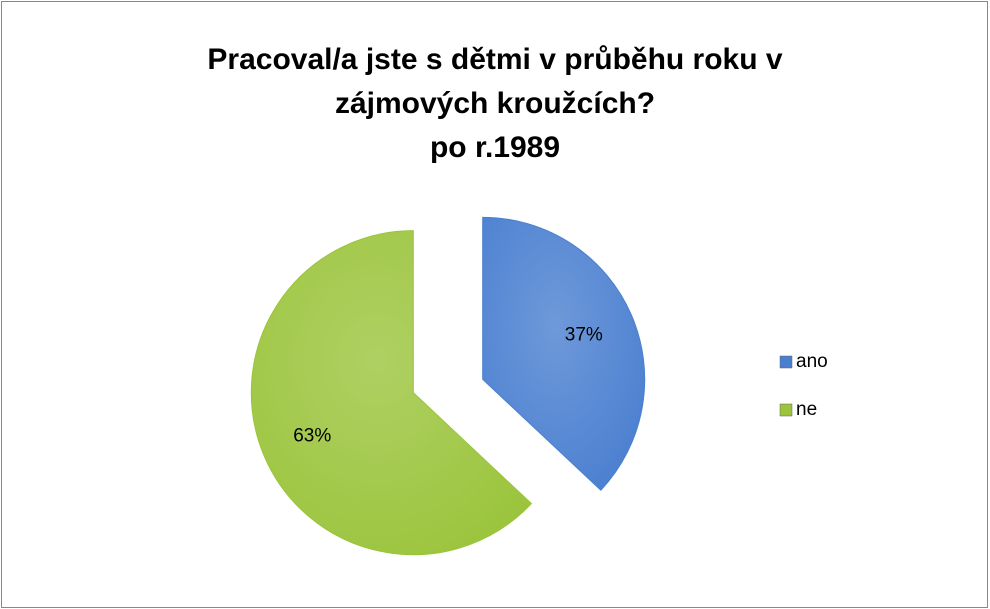 The image size is (990, 609). What do you see at coordinates (806, 409) in the screenshot?
I see `legend-label: ne` at bounding box center [806, 409].